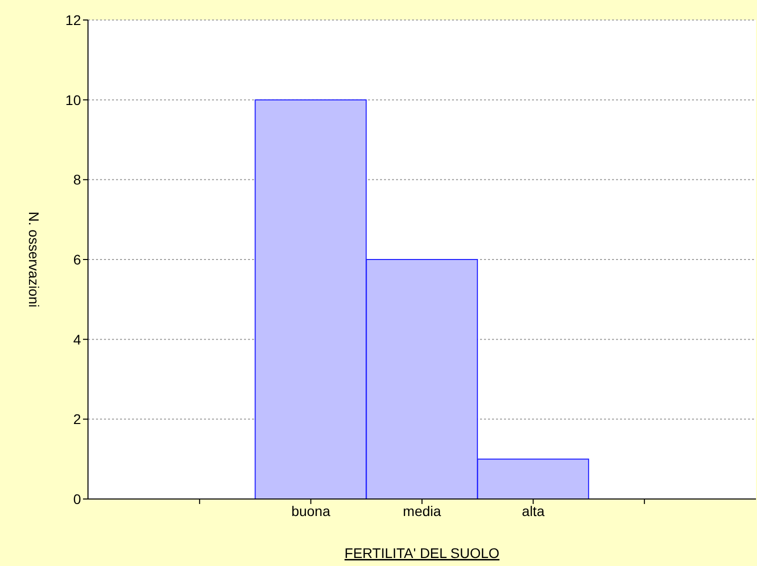 The image size is (757, 566). What do you see at coordinates (310, 510) in the screenshot?
I see `x-tick-label: buona` at bounding box center [310, 510].